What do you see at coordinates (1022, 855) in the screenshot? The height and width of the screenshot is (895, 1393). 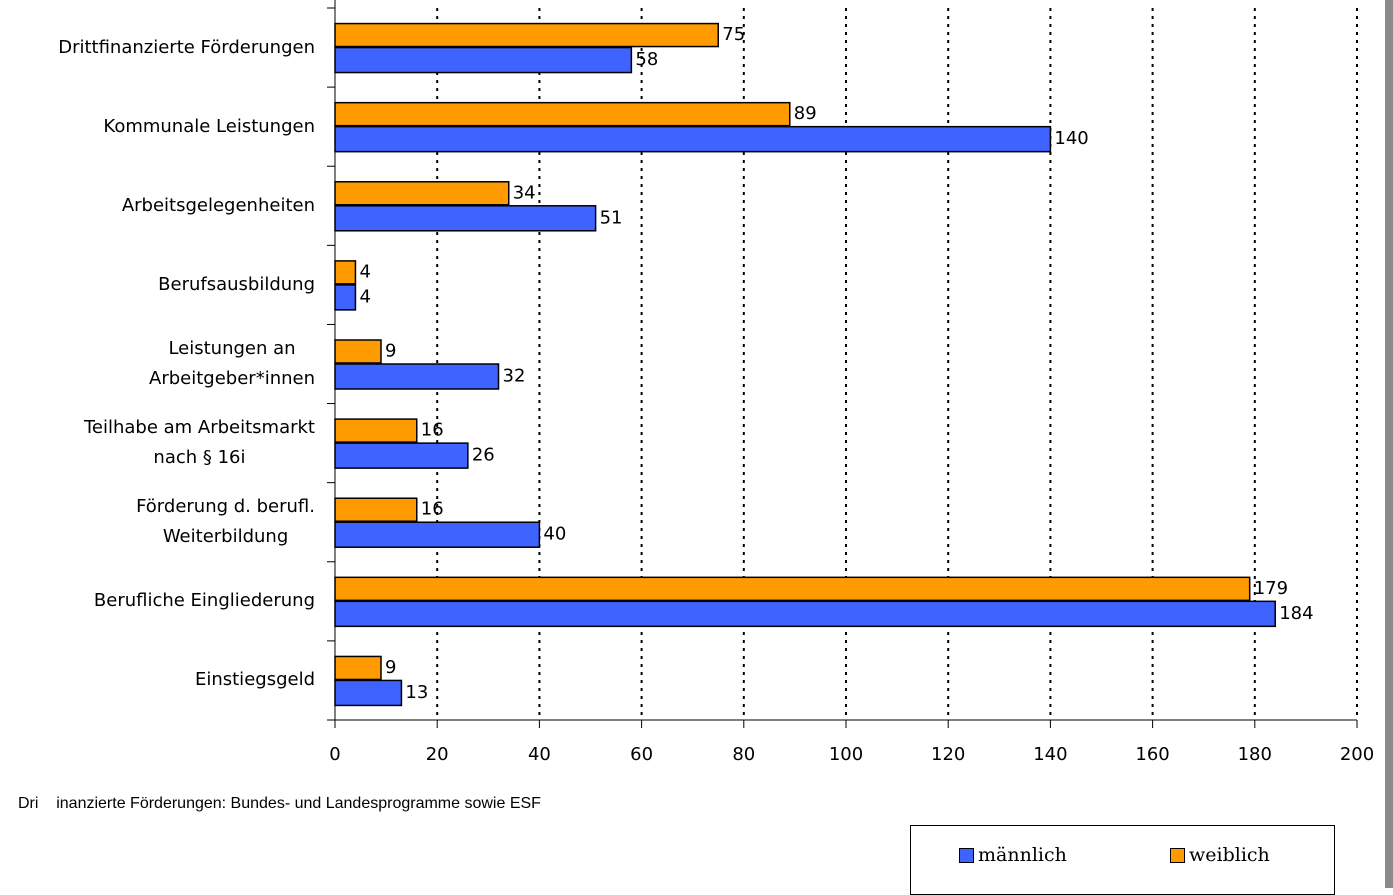 I see `legend-label: männlich` at bounding box center [1022, 855].